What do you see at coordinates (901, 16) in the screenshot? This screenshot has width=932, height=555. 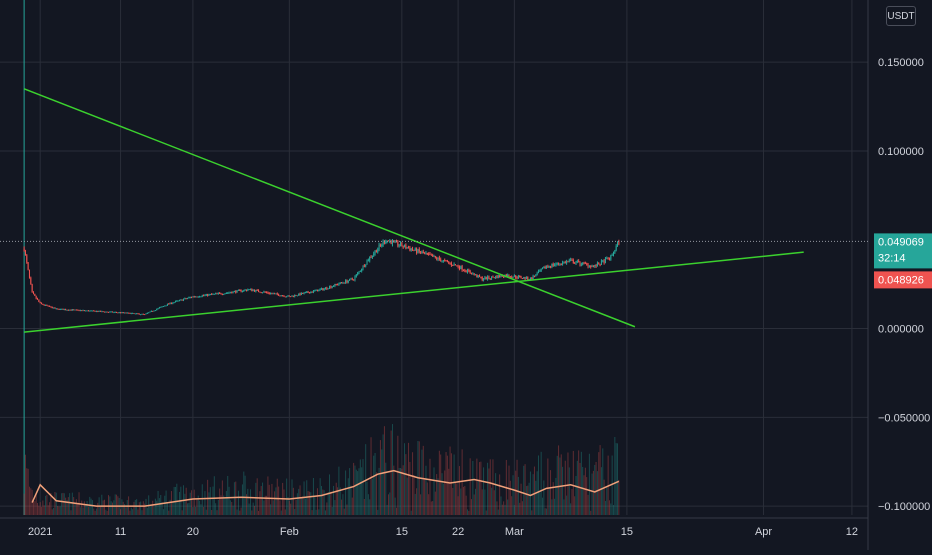 I see `currency-button: USDT` at bounding box center [901, 16].